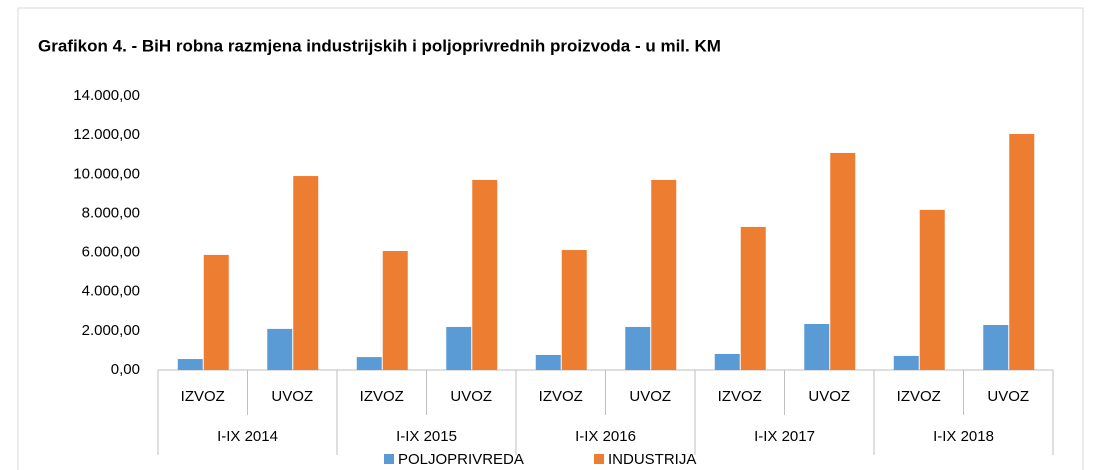 This screenshot has height=470, width=1097. I want to click on y-tick-label: 14.000,00, so click(106, 95).